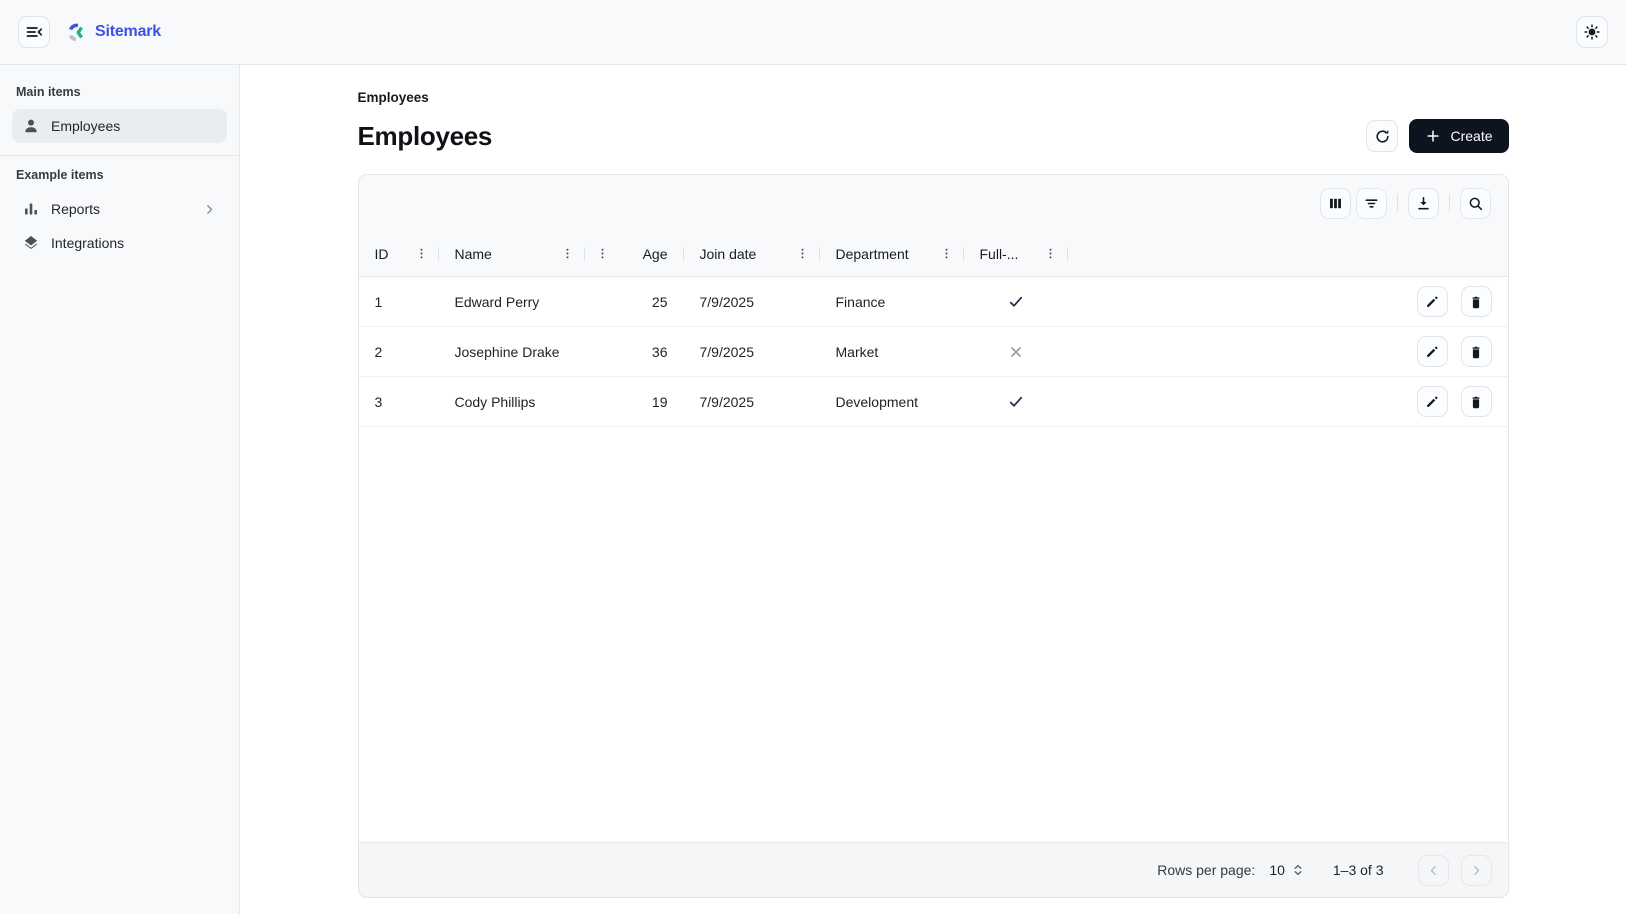 The height and width of the screenshot is (914, 1626). What do you see at coordinates (655, 253) in the screenshot?
I see `column-header-label: Age` at bounding box center [655, 253].